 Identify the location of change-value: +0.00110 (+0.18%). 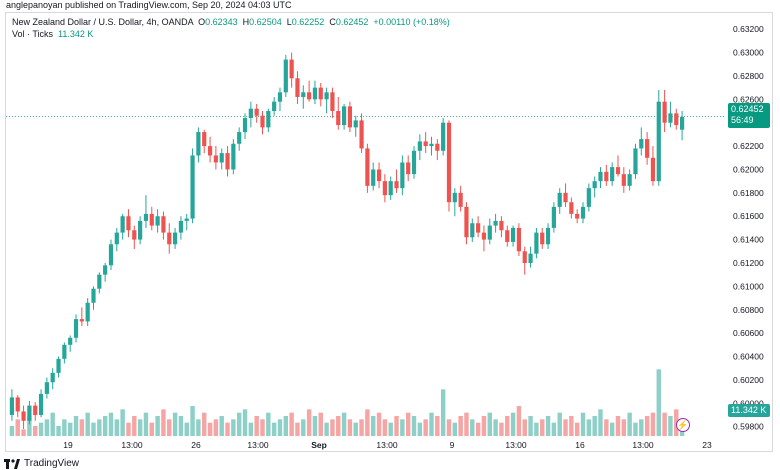
(411, 22).